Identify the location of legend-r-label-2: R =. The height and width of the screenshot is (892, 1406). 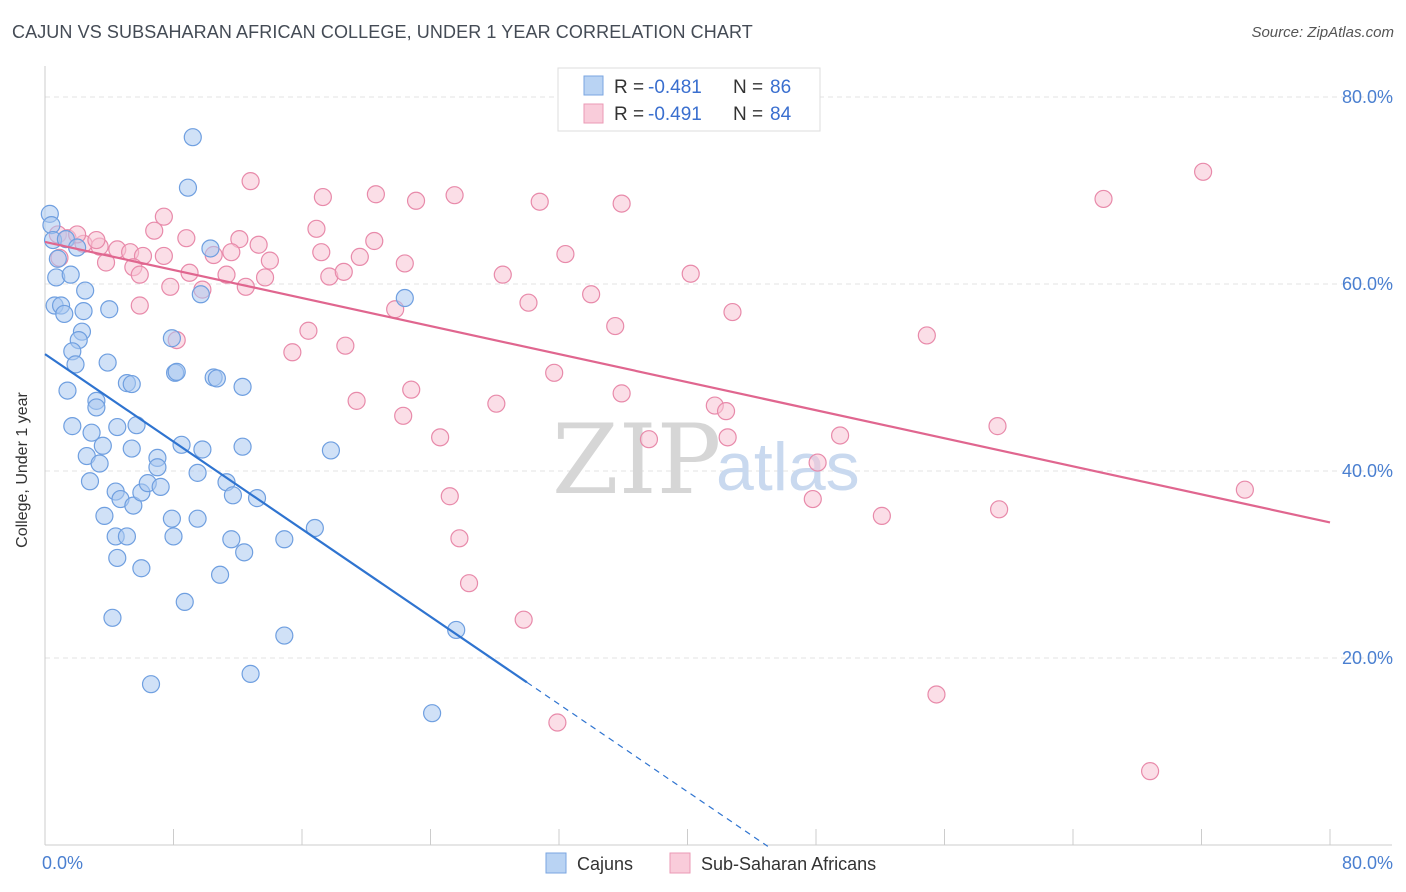
(629, 114).